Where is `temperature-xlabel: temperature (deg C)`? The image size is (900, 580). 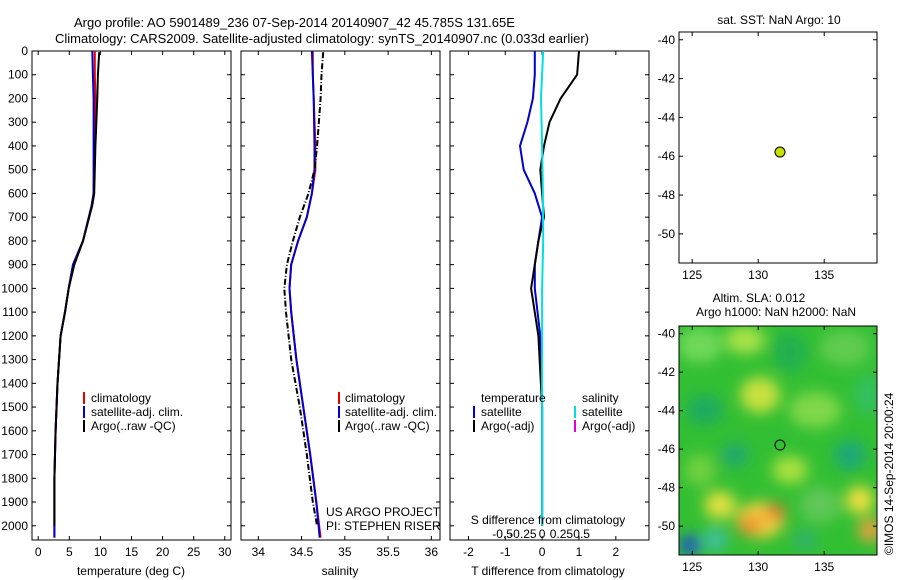 temperature-xlabel: temperature (deg C) is located at coordinates (131, 571).